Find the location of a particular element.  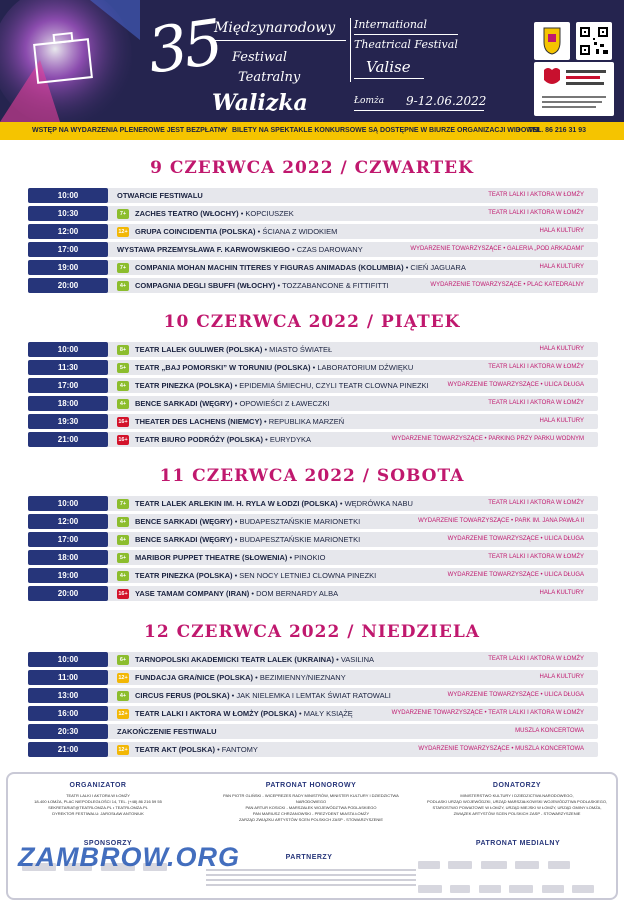

age-rating-badge: 12+ is located at coordinates (123, 678).